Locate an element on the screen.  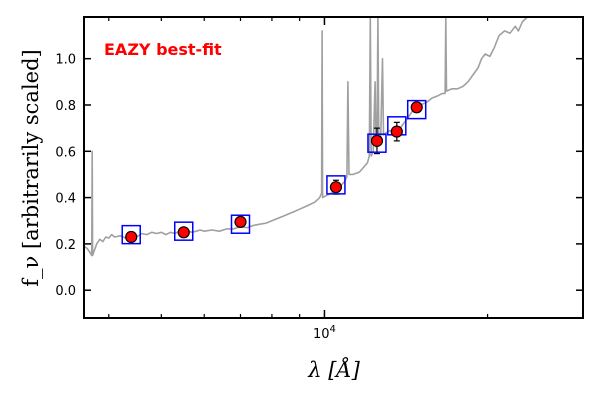
y-axis-title: f_ν [arbitrarily scaled] is located at coordinates (31, 167).